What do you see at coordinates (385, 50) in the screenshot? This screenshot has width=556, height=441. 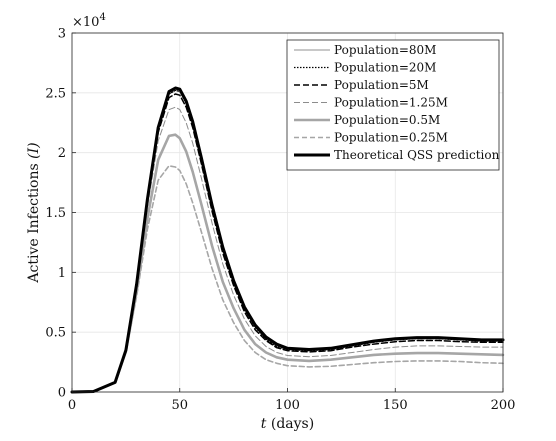 I see `legend-label: Population=80M` at bounding box center [385, 50].